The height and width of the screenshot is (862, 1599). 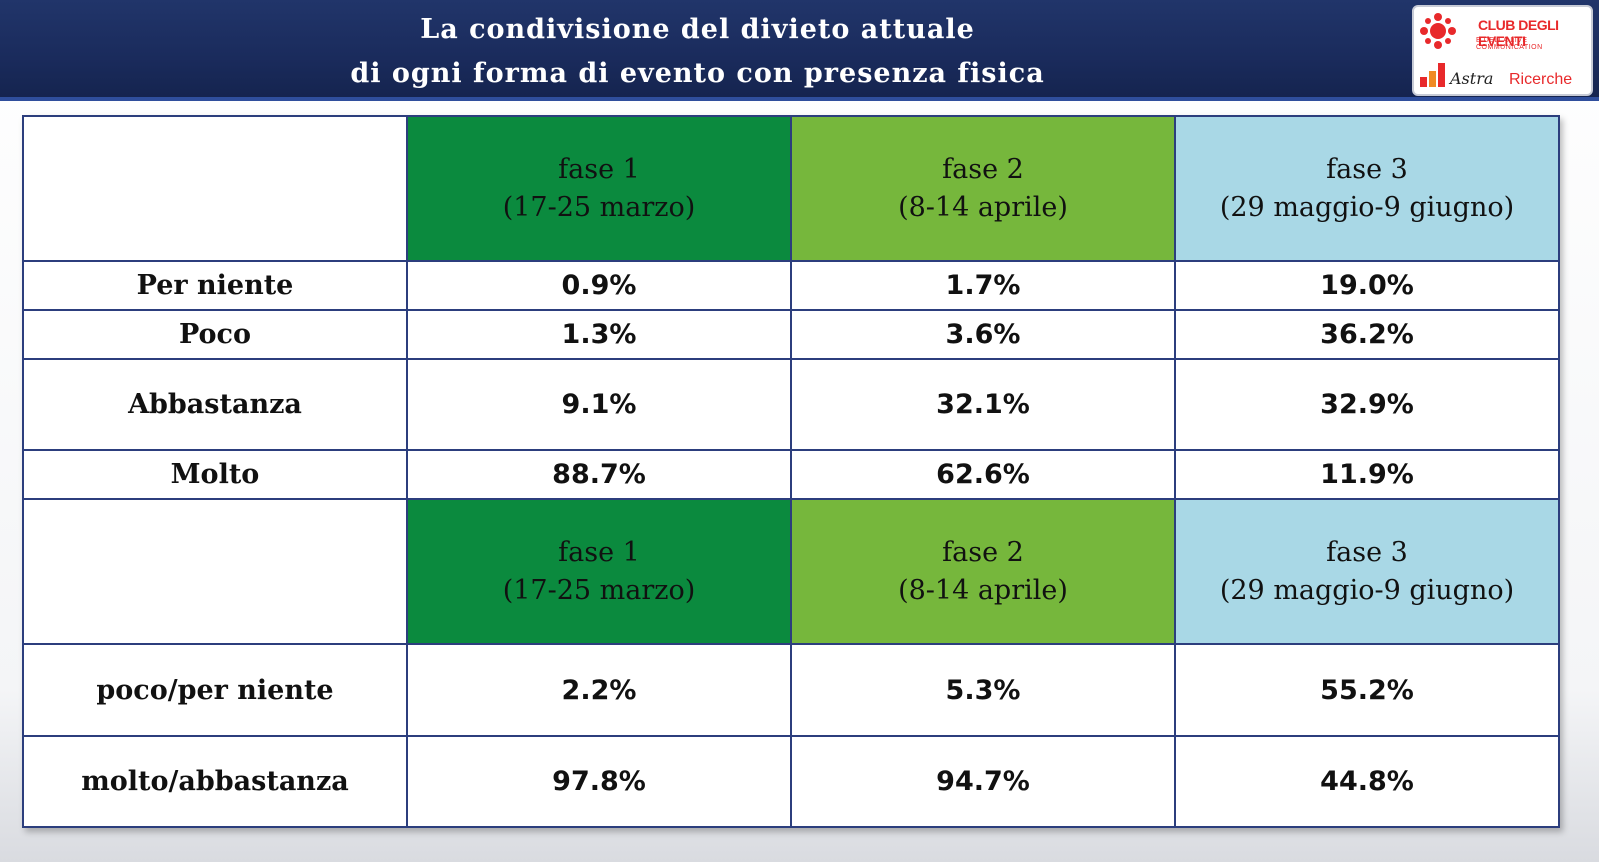 What do you see at coordinates (983, 690) in the screenshot?
I see `cell-value: 5.3%` at bounding box center [983, 690].